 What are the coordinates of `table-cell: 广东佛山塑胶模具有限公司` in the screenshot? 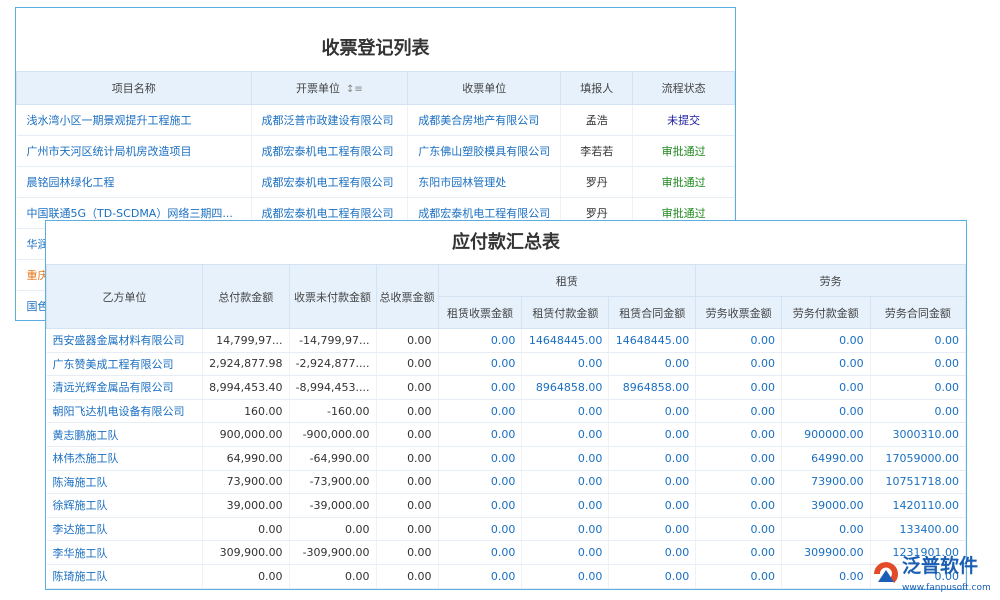 It's located at (484, 151).